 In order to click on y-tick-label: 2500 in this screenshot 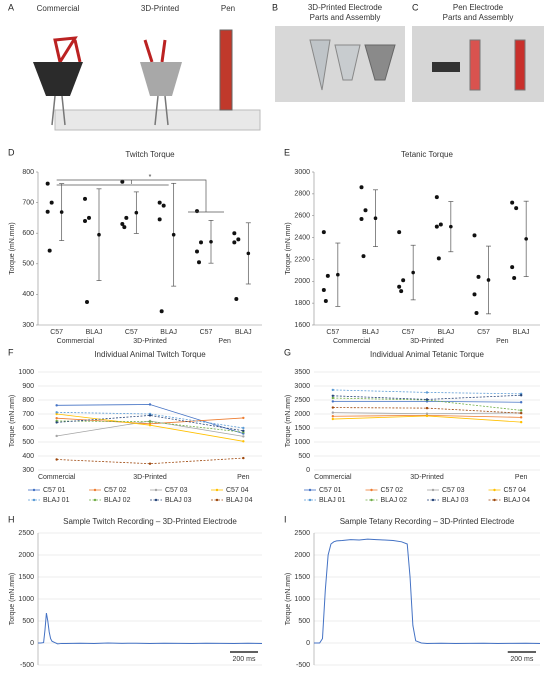, I will do `click(26, 533)`.